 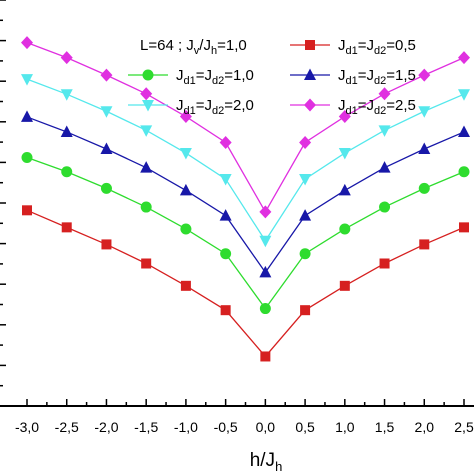 What do you see at coordinates (385, 427) in the screenshot?
I see `x-tick-label: 1,5` at bounding box center [385, 427].